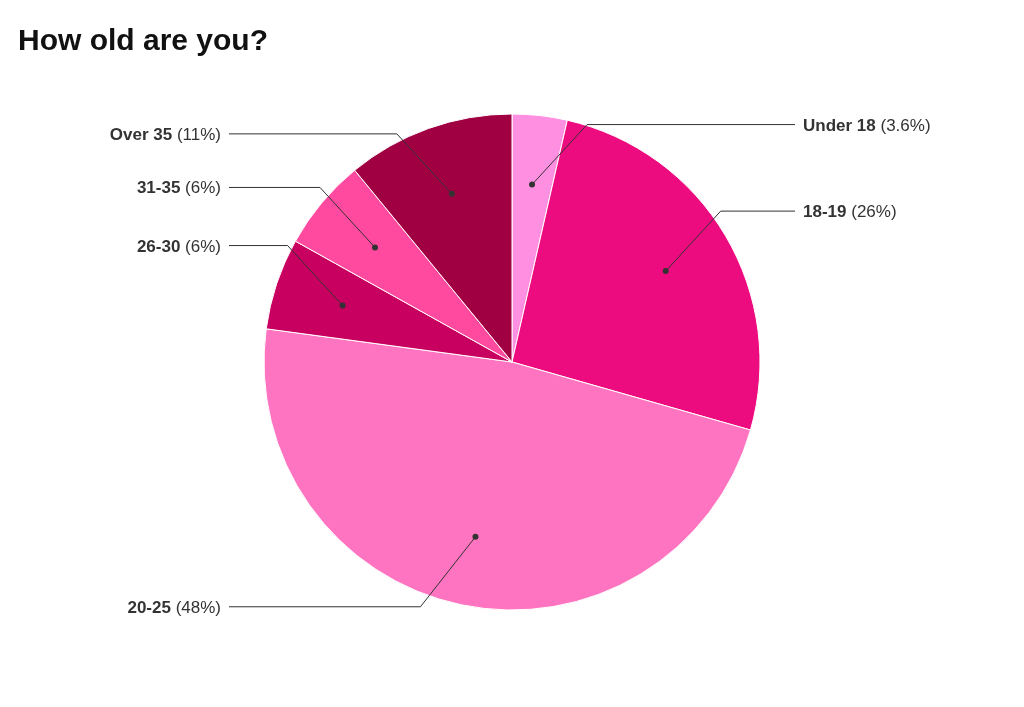 The height and width of the screenshot is (707, 1024). I want to click on data-label: (48%), so click(195, 607).